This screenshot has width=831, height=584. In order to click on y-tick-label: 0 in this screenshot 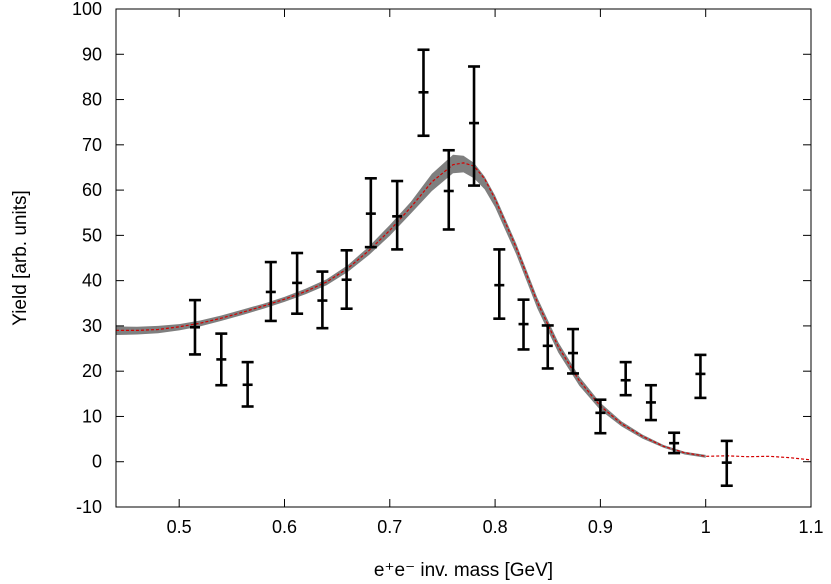, I will do `click(97, 462)`.